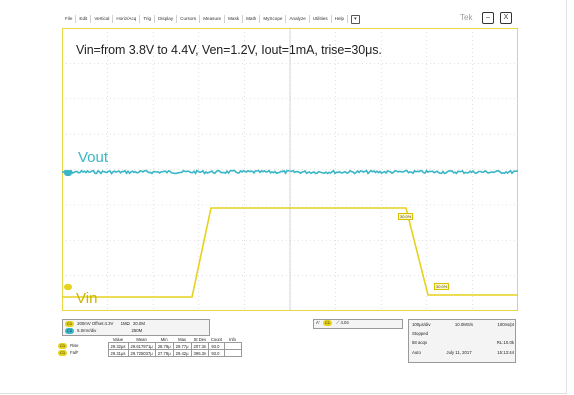  What do you see at coordinates (68, 287) in the screenshot?
I see `ch1-ground-marker` at bounding box center [68, 287].